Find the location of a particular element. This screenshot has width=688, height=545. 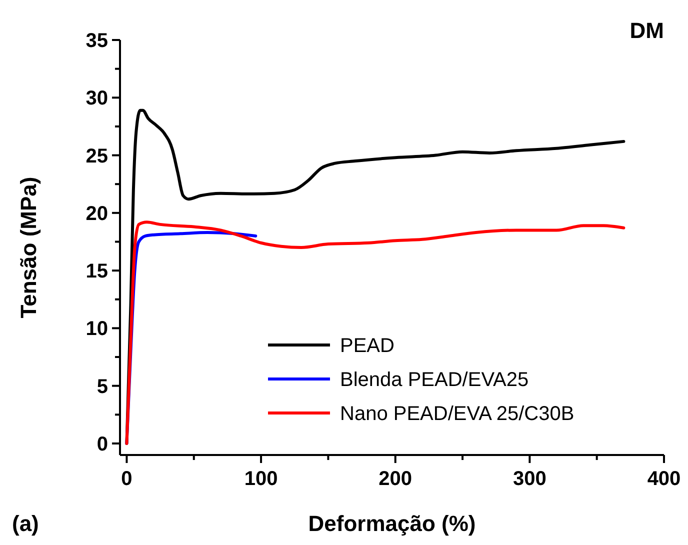

legend-label: PEAD is located at coordinates (367, 346).